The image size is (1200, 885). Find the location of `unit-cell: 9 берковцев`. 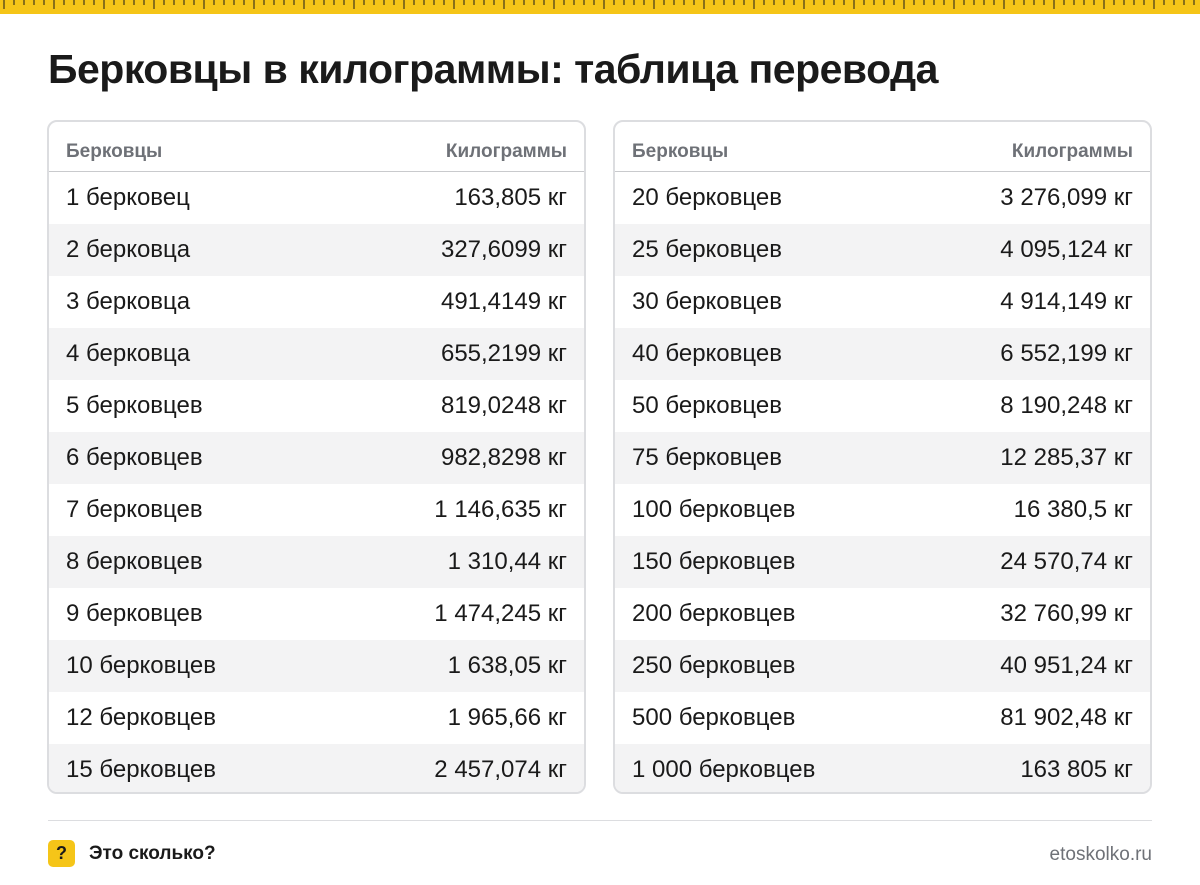

unit-cell: 9 берковцев is located at coordinates (134, 613).